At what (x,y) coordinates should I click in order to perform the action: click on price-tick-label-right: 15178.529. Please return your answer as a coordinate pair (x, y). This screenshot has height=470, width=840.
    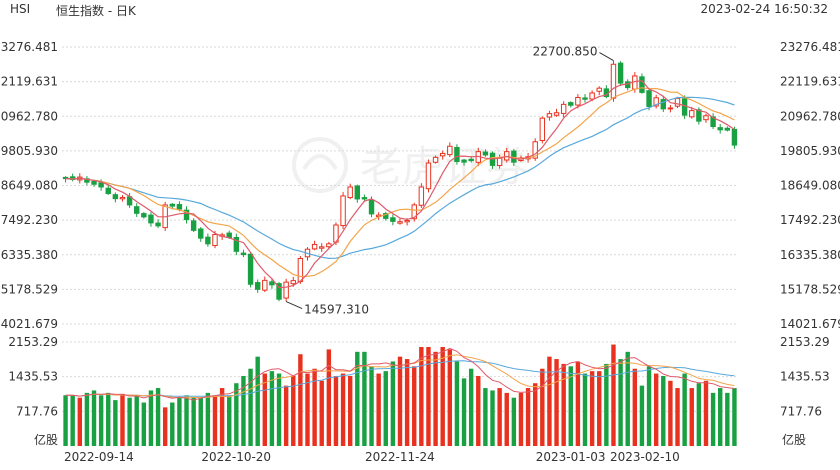
    Looking at the image, I should click on (810, 289).